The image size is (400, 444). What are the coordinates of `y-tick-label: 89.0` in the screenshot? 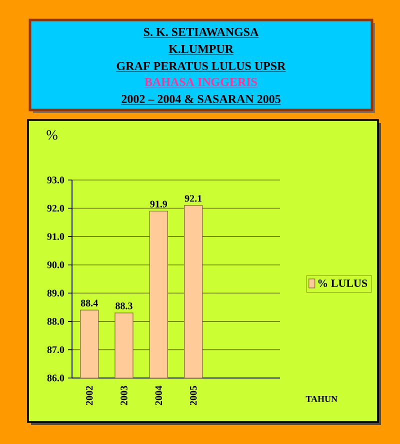 It's located at (55, 293).